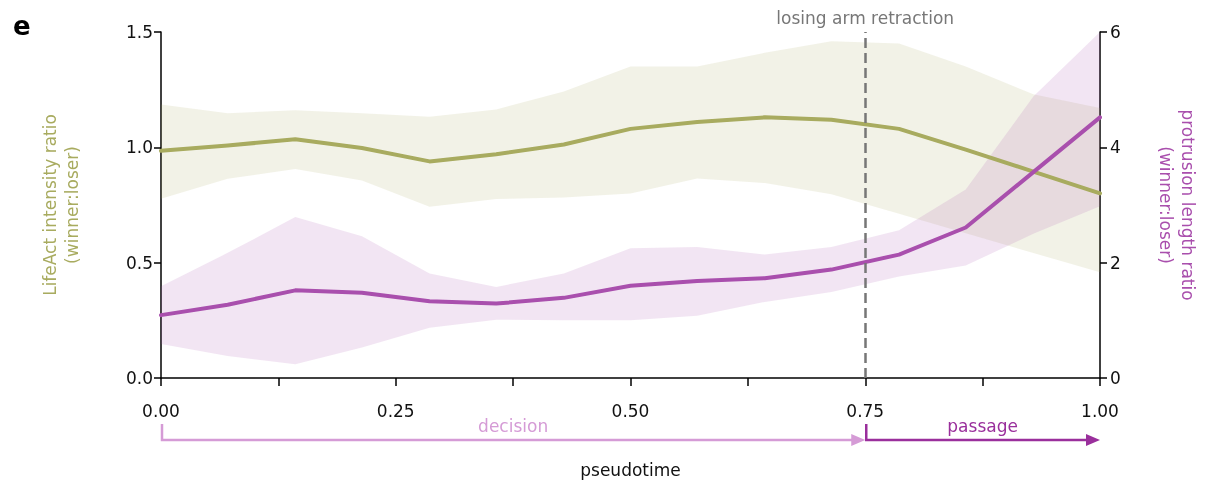 This screenshot has width=1218, height=483. I want to click on chart-title: e, so click(22, 26).